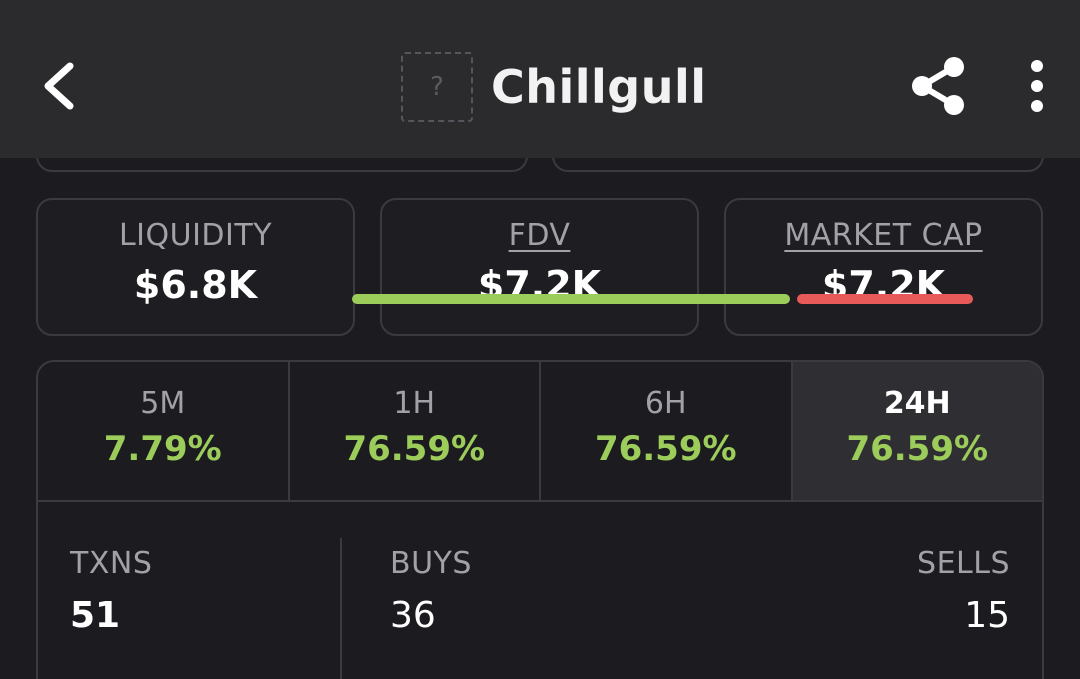 Image resolution: width=1080 pixels, height=679 pixels. I want to click on token-logo-placeholder: ?, so click(437, 87).